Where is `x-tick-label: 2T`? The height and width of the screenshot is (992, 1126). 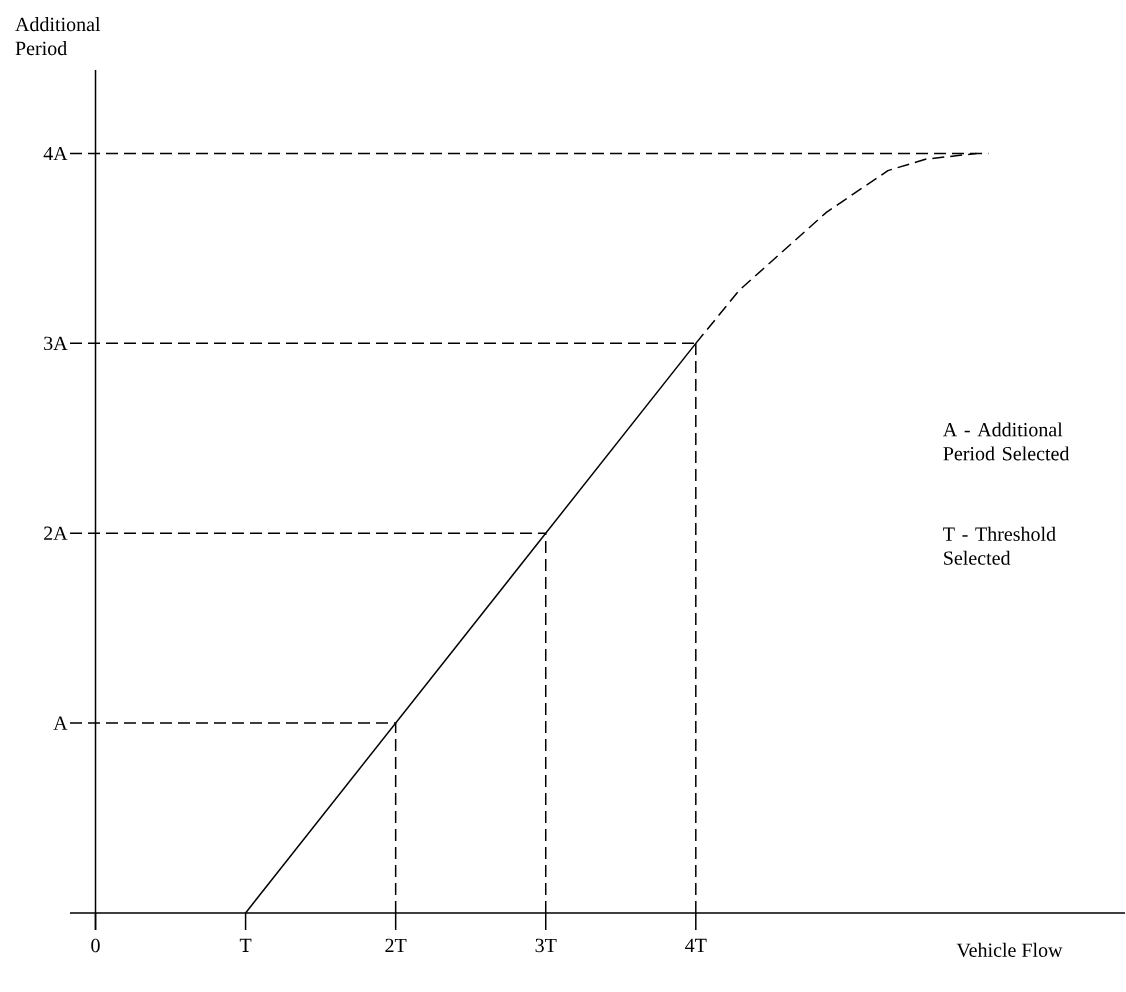
x-tick-label: 2T is located at coordinates (396, 945).